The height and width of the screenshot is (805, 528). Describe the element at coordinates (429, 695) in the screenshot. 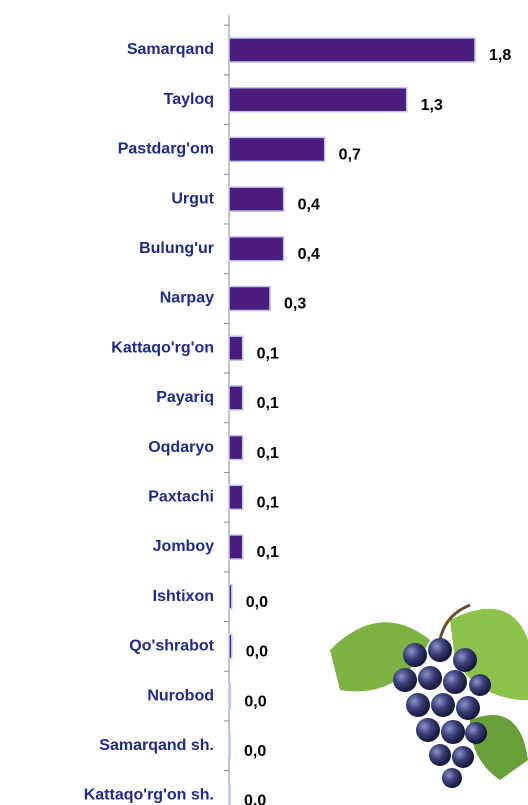

I see `grape-illustration` at that location.